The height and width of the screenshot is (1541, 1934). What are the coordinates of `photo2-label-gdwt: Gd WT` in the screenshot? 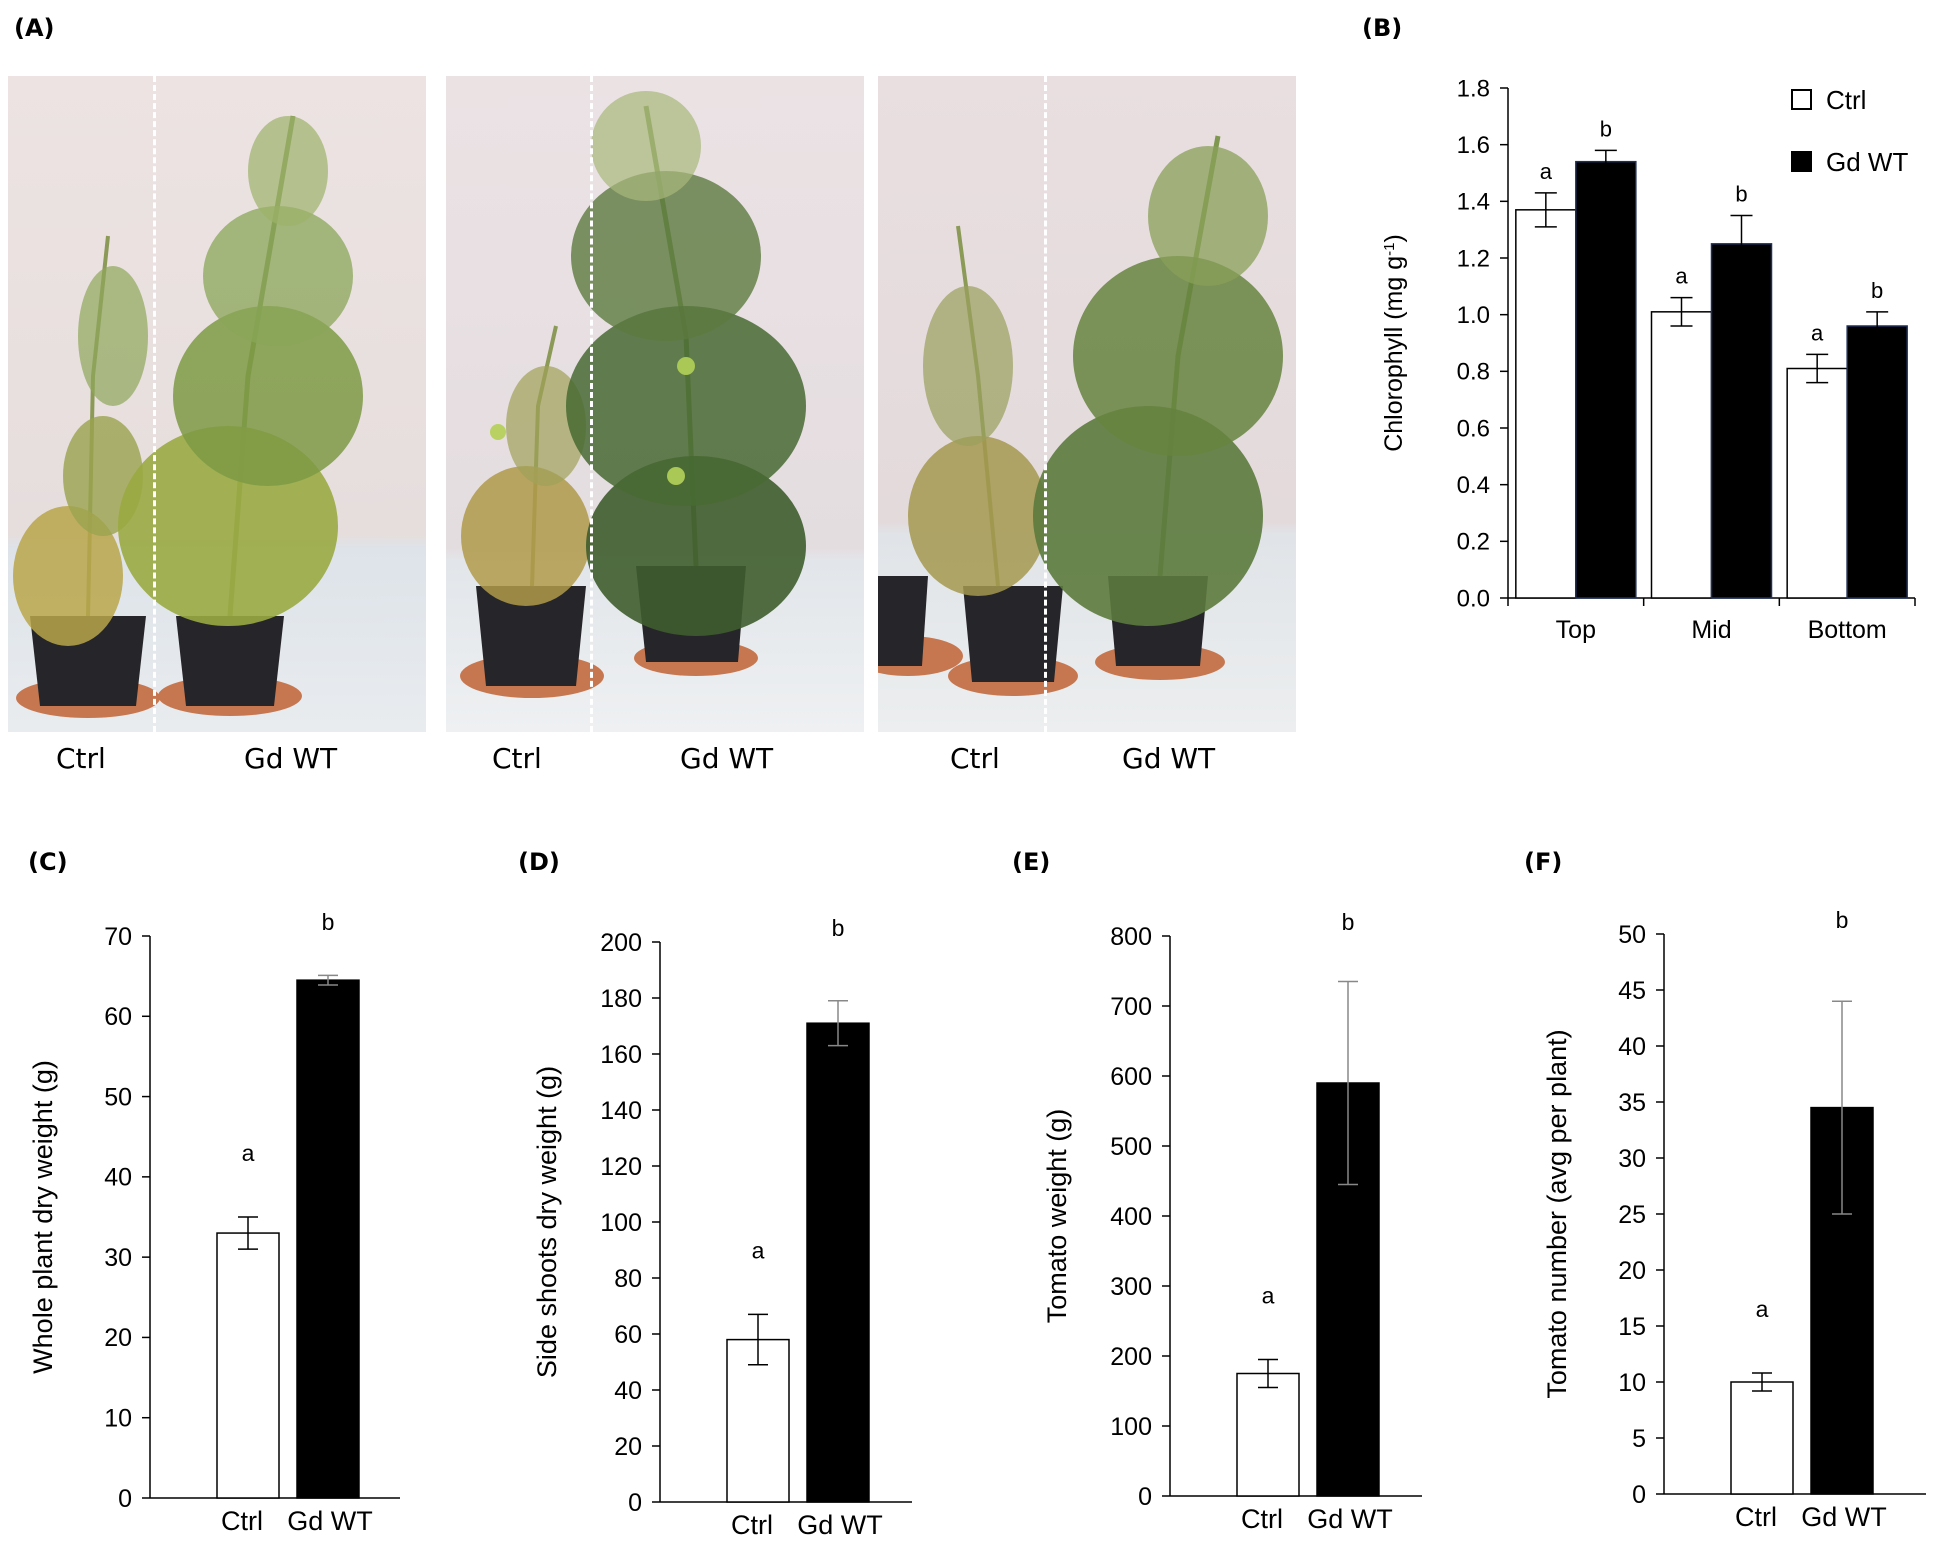 It's located at (727, 758).